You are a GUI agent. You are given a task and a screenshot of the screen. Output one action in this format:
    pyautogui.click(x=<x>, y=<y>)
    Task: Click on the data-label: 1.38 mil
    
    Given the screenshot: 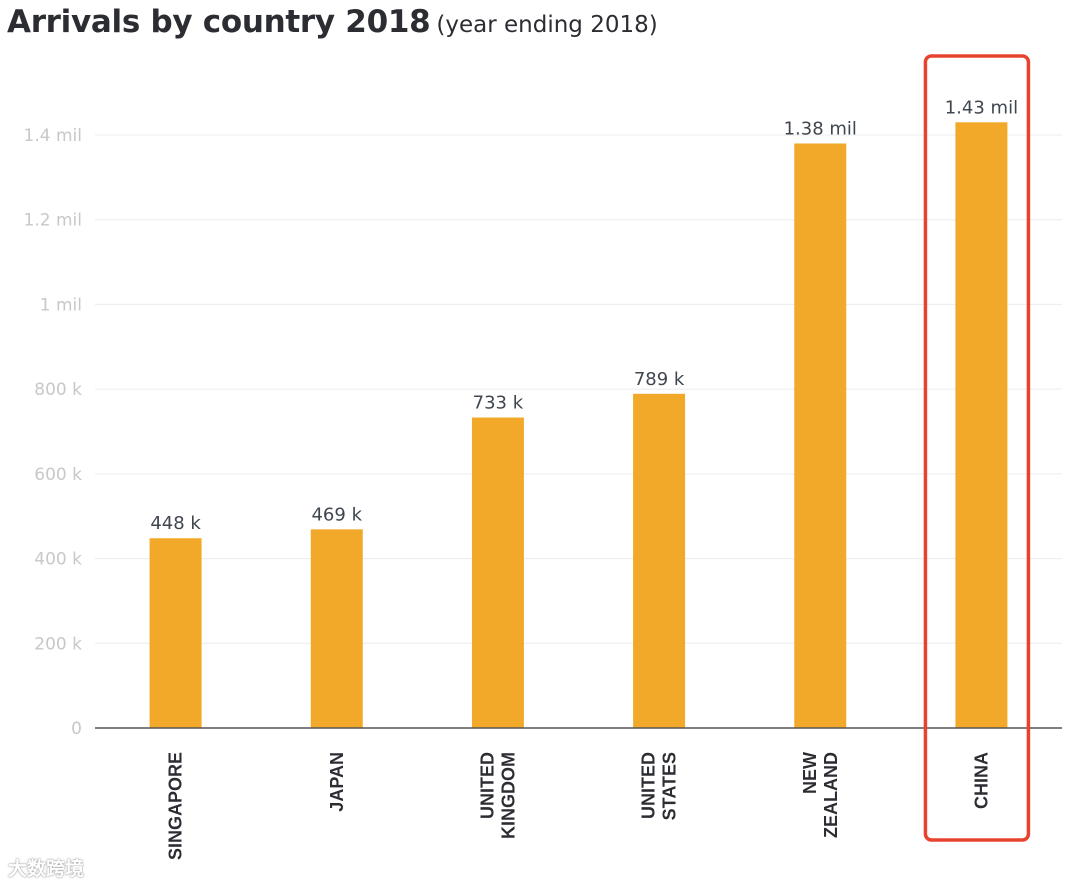 What is the action you would take?
    pyautogui.click(x=820, y=128)
    